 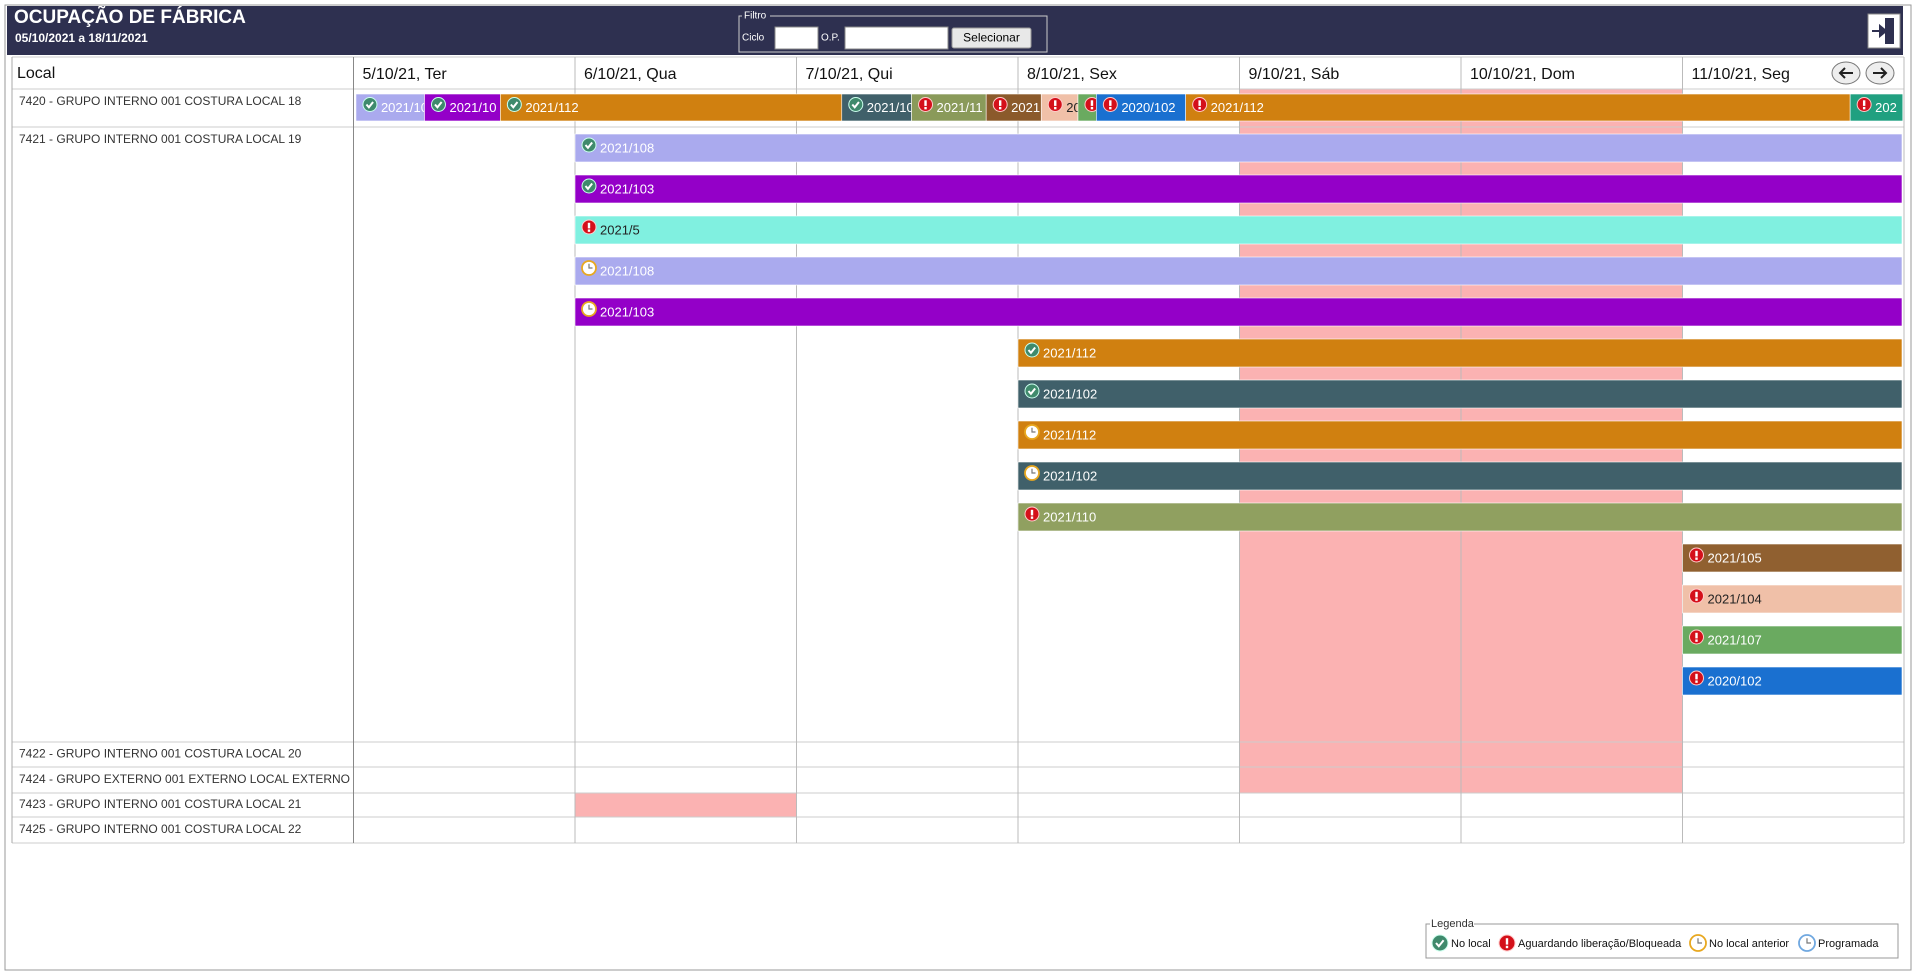 I want to click on legend-label: Aguardando liberação/Bloqueada, so click(x=1600, y=944).